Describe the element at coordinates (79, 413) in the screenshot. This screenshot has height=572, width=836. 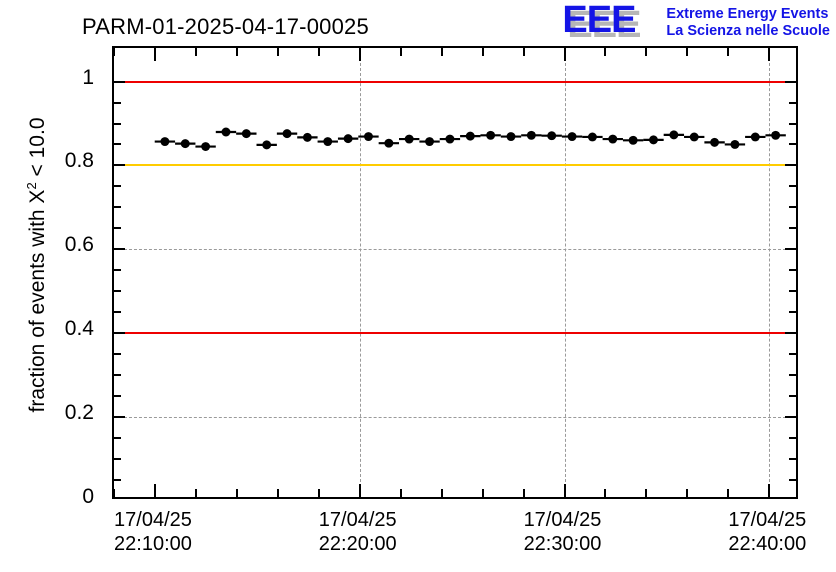
I see `y-tick-label: 0.2` at that location.